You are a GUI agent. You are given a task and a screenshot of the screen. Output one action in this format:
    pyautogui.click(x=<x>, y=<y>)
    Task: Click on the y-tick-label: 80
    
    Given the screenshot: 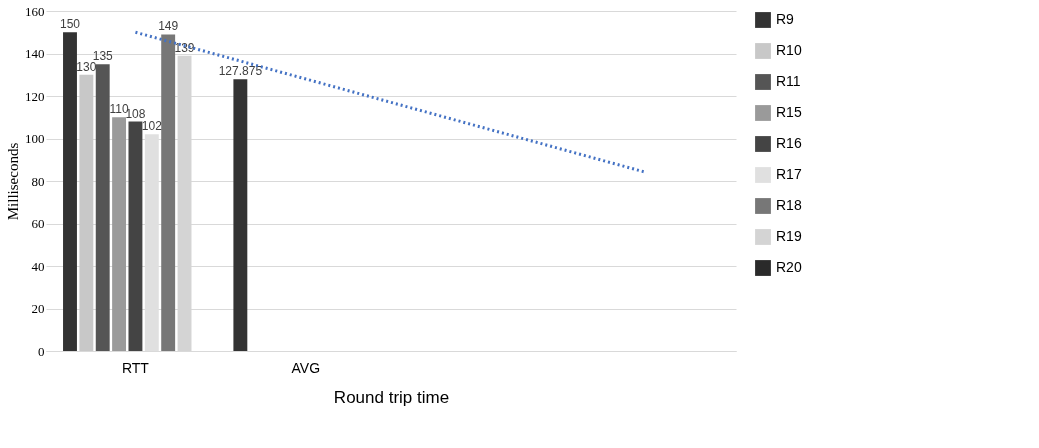 What is the action you would take?
    pyautogui.click(x=38, y=181)
    